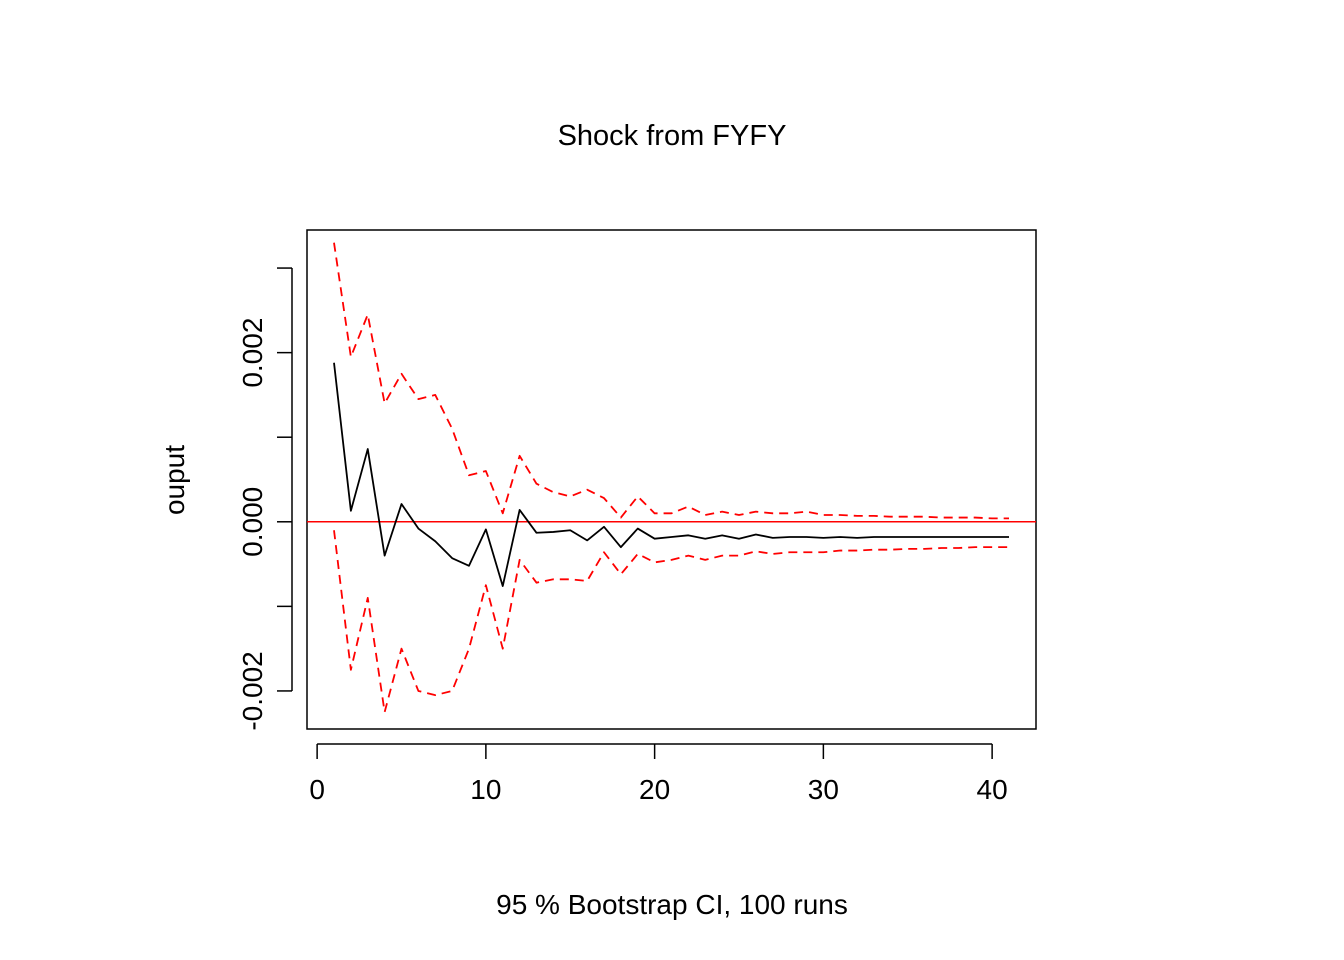 Image resolution: width=1344 pixels, height=960 pixels. What do you see at coordinates (174, 480) in the screenshot?
I see `y-axis-label: ouput` at bounding box center [174, 480].